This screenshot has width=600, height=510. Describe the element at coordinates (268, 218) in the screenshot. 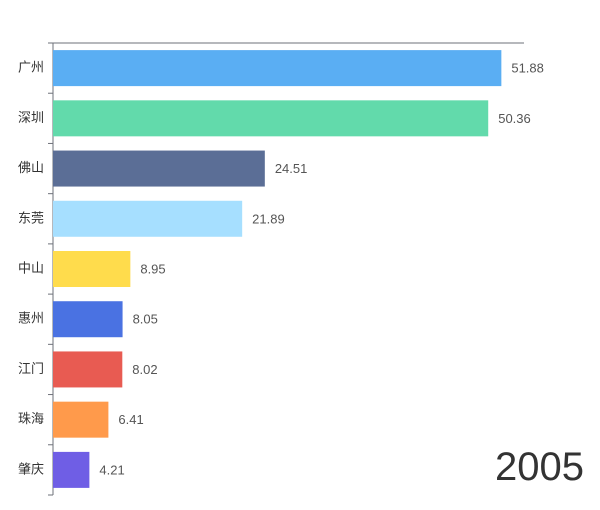

I see `value-label: 21.89` at that location.